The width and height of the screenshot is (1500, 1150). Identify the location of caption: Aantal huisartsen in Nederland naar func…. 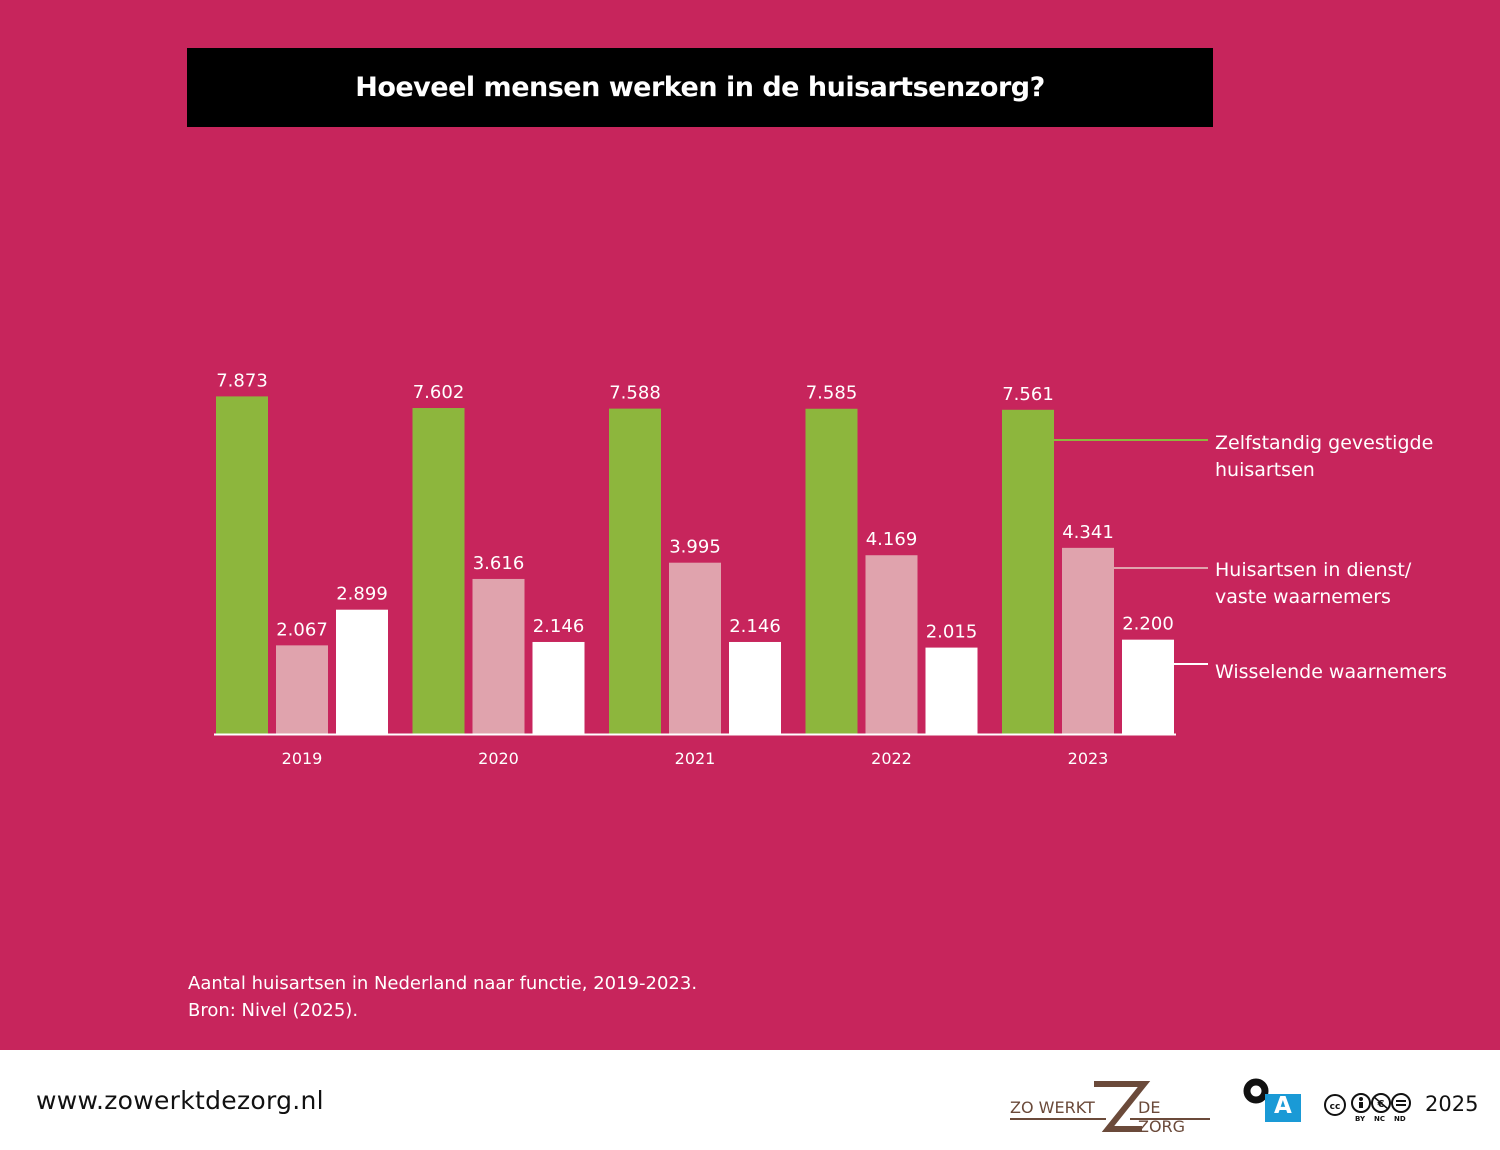
(442, 997).